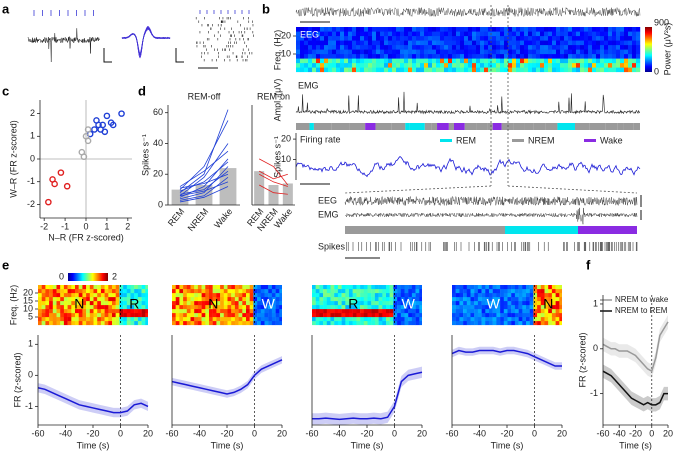 This screenshot has width=674, height=459. Describe the element at coordinates (17, 379) in the screenshot. I see `y-axis-label: FR (z-scored)` at that location.